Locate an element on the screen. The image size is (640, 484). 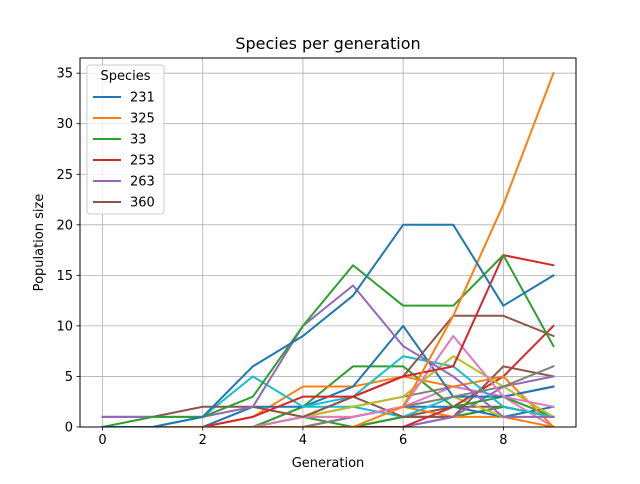
legend-label-33: 33 is located at coordinates (138, 140).